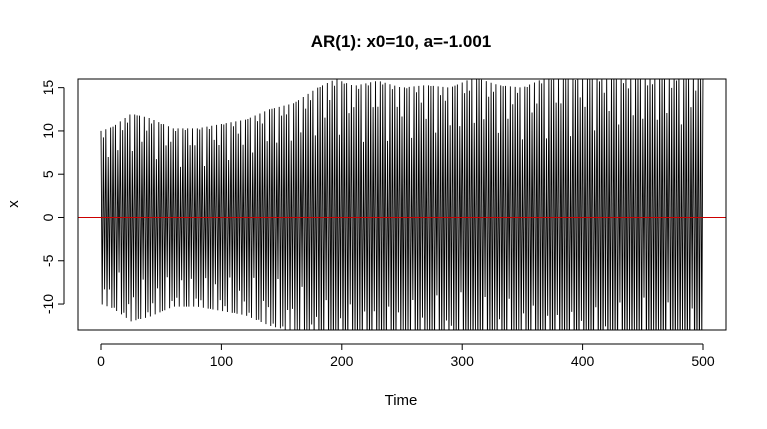 This screenshot has height=429, width=767. I want to click on y-tick-label: 0, so click(48, 217).